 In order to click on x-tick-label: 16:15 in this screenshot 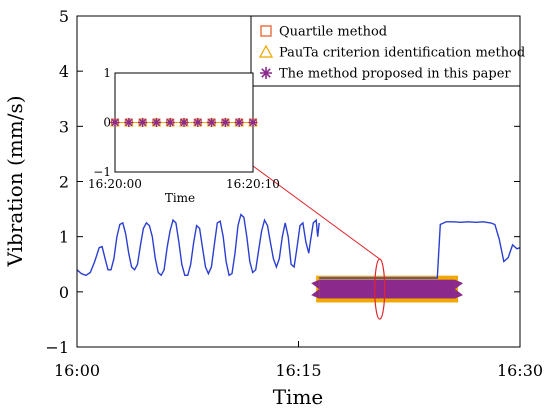, I will do `click(298, 370)`.